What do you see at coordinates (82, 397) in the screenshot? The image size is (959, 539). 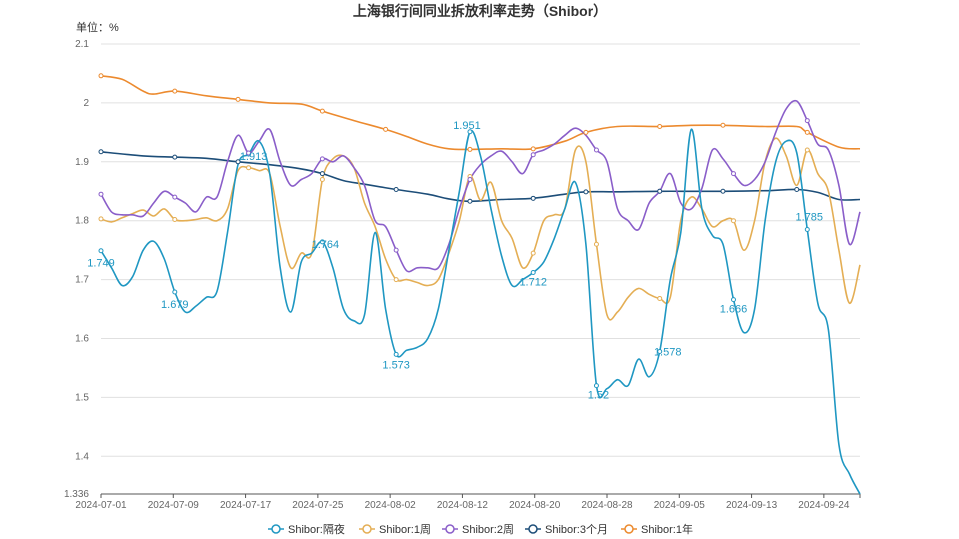 I see `y-tick-label: 1.5` at bounding box center [82, 397].